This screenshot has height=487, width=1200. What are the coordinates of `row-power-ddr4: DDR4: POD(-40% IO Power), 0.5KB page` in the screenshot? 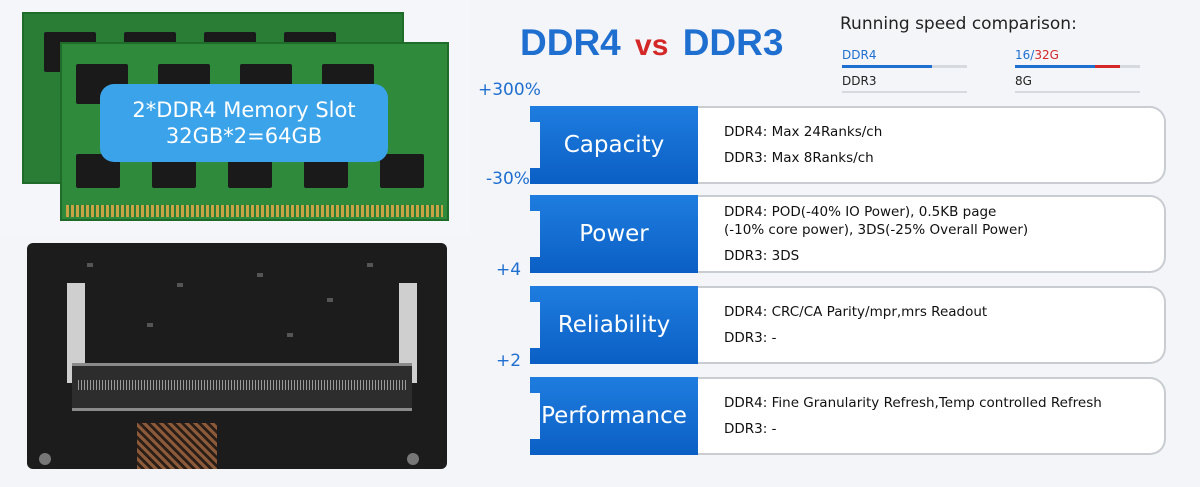 It's located at (860, 212).